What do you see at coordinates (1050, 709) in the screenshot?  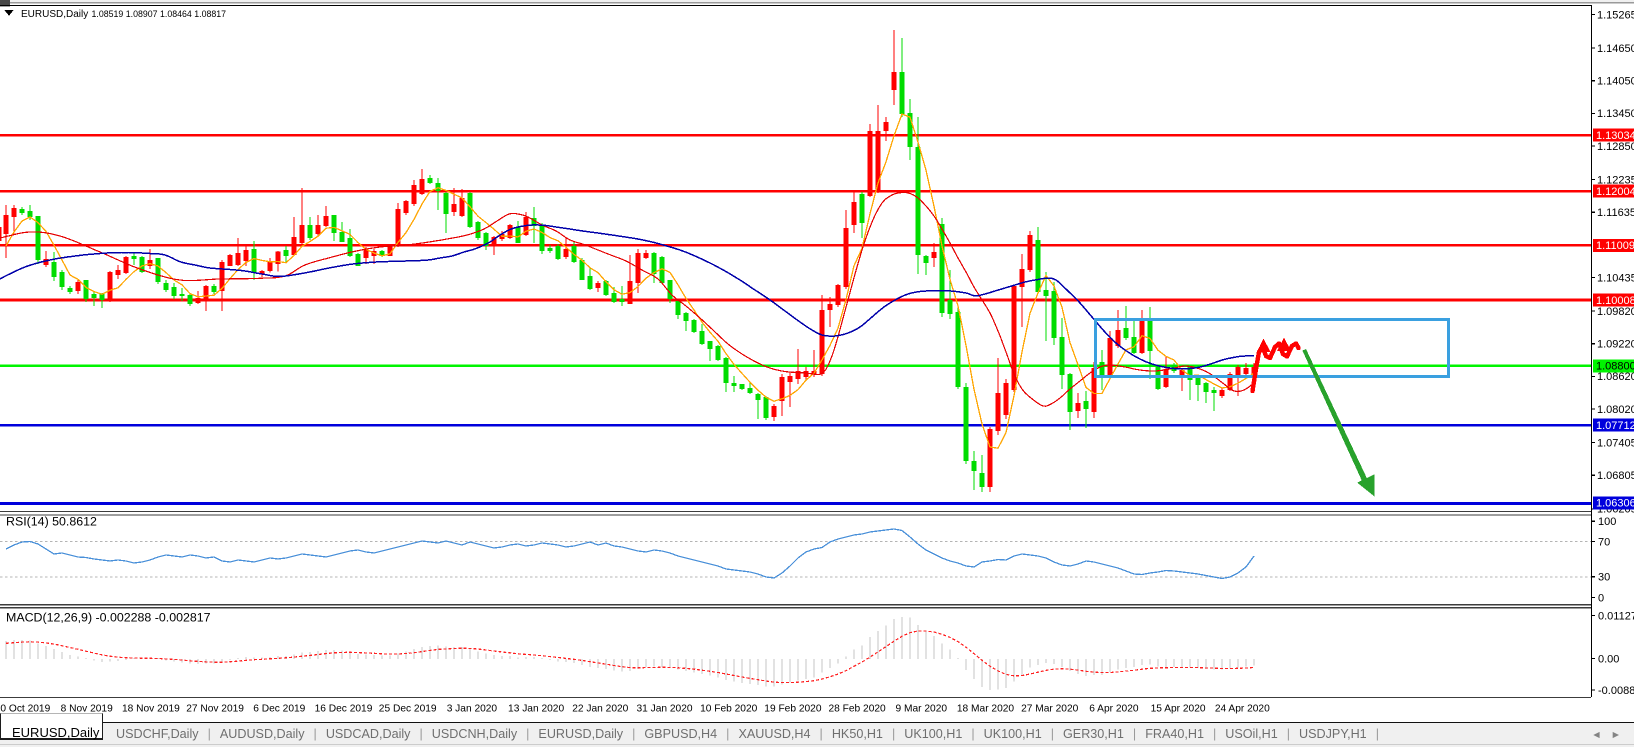 I see `svg-text: 27 Mar 2020` at bounding box center [1050, 709].